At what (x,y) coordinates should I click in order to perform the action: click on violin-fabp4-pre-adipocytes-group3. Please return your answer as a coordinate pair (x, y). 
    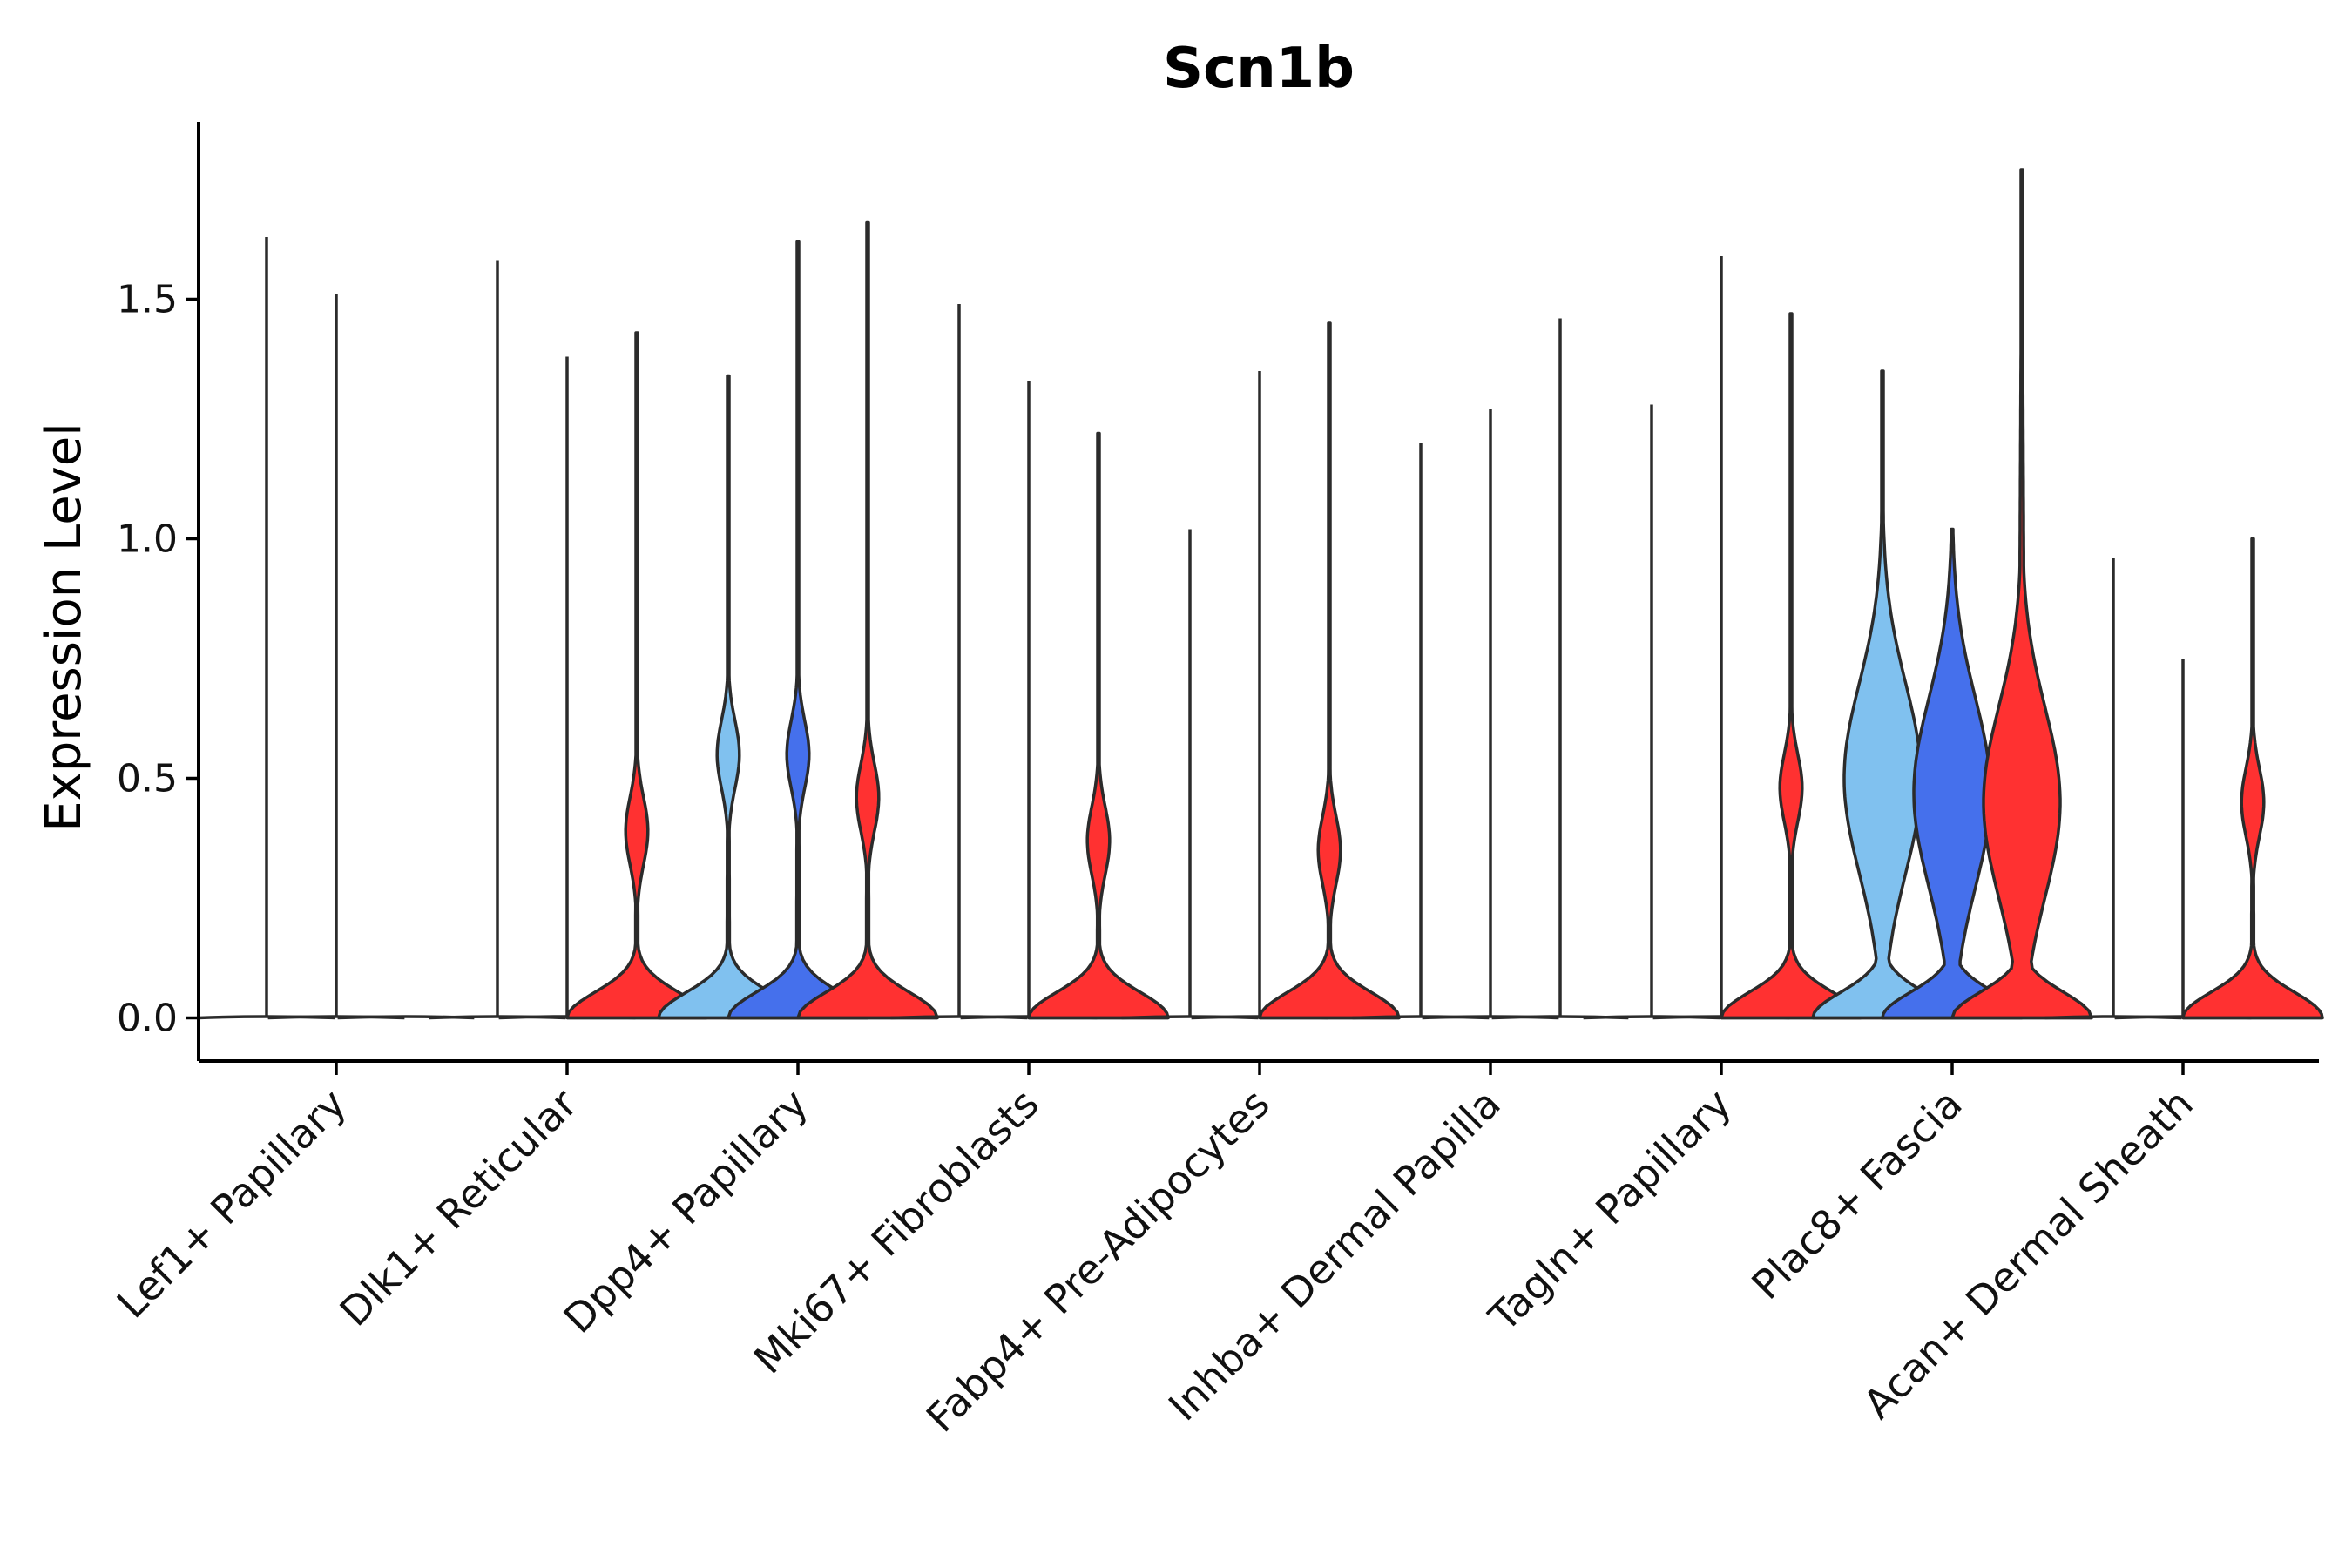
    Looking at the image, I should click on (1329, 670).